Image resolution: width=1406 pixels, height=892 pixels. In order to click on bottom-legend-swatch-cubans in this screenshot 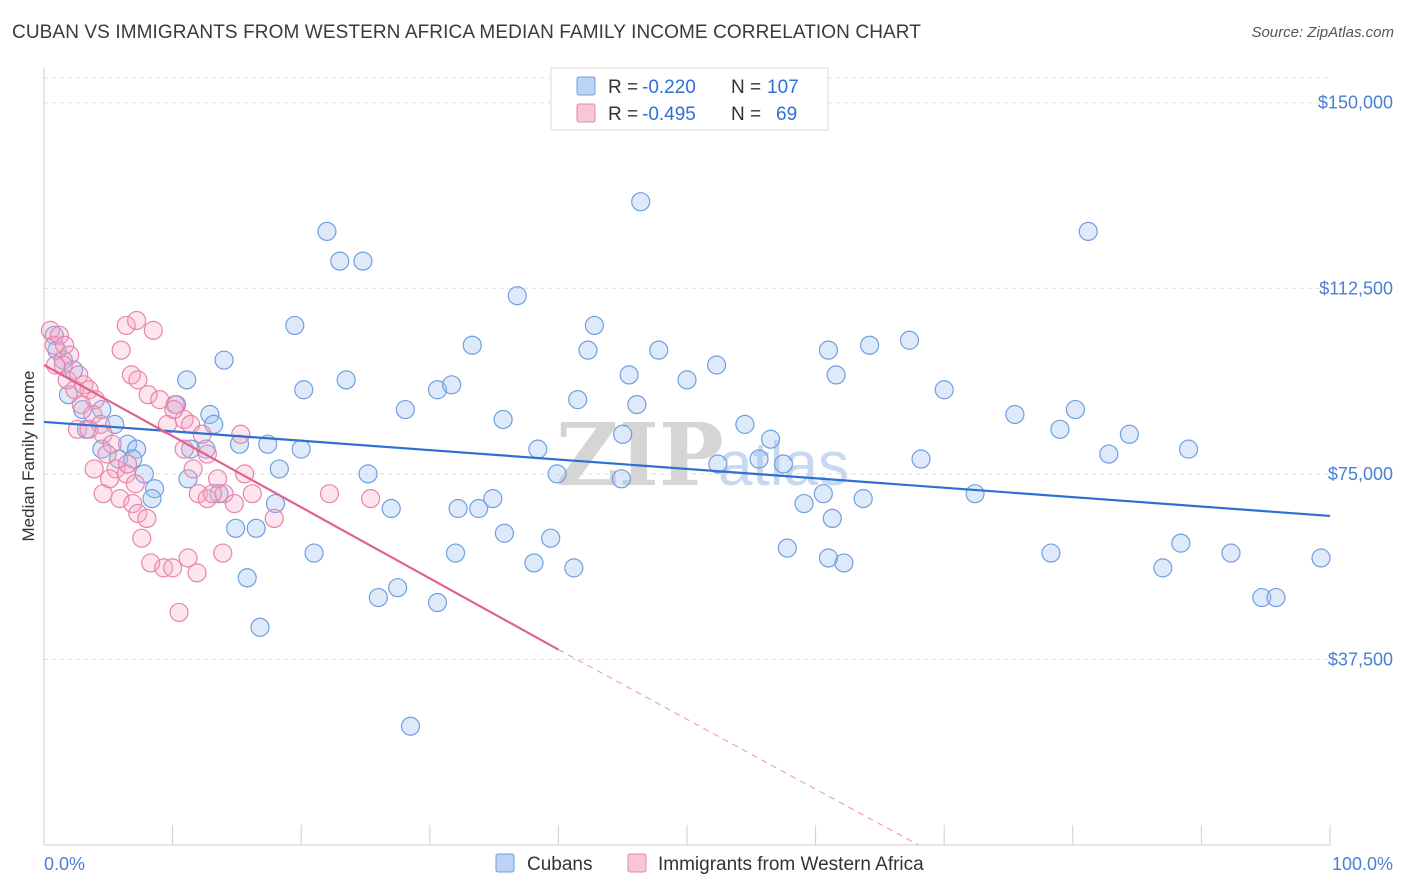, I will do `click(505, 863)`.